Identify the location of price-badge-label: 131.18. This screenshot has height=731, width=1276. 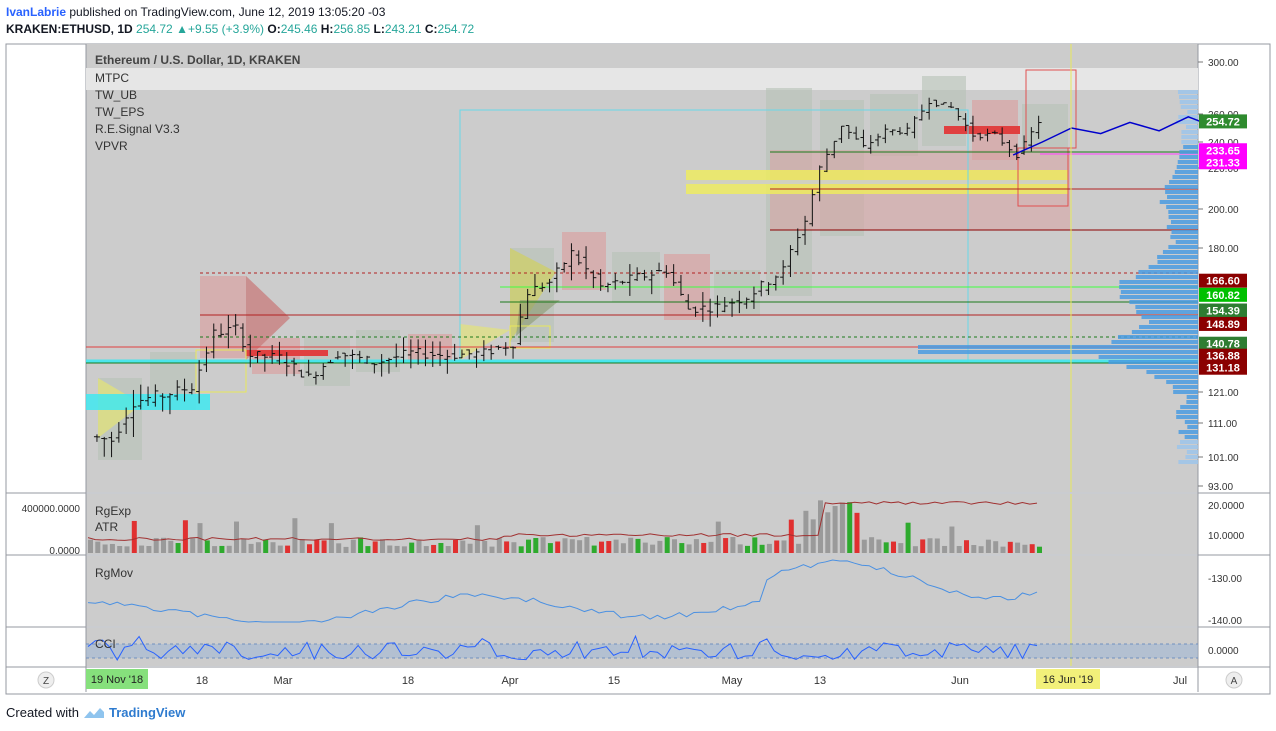
(1223, 369).